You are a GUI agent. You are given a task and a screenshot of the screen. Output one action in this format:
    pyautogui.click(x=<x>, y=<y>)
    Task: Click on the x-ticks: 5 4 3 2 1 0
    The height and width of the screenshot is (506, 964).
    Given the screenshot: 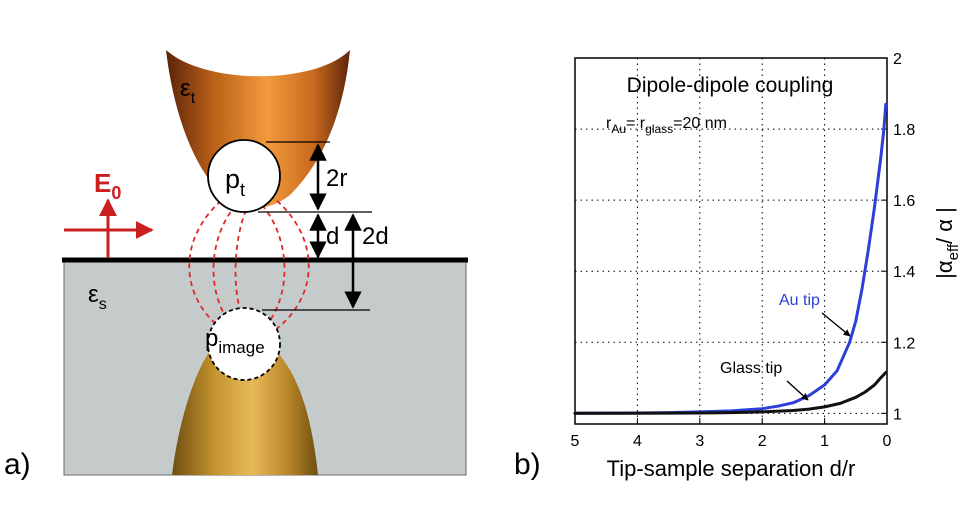 What is the action you would take?
    pyautogui.click(x=731, y=434)
    